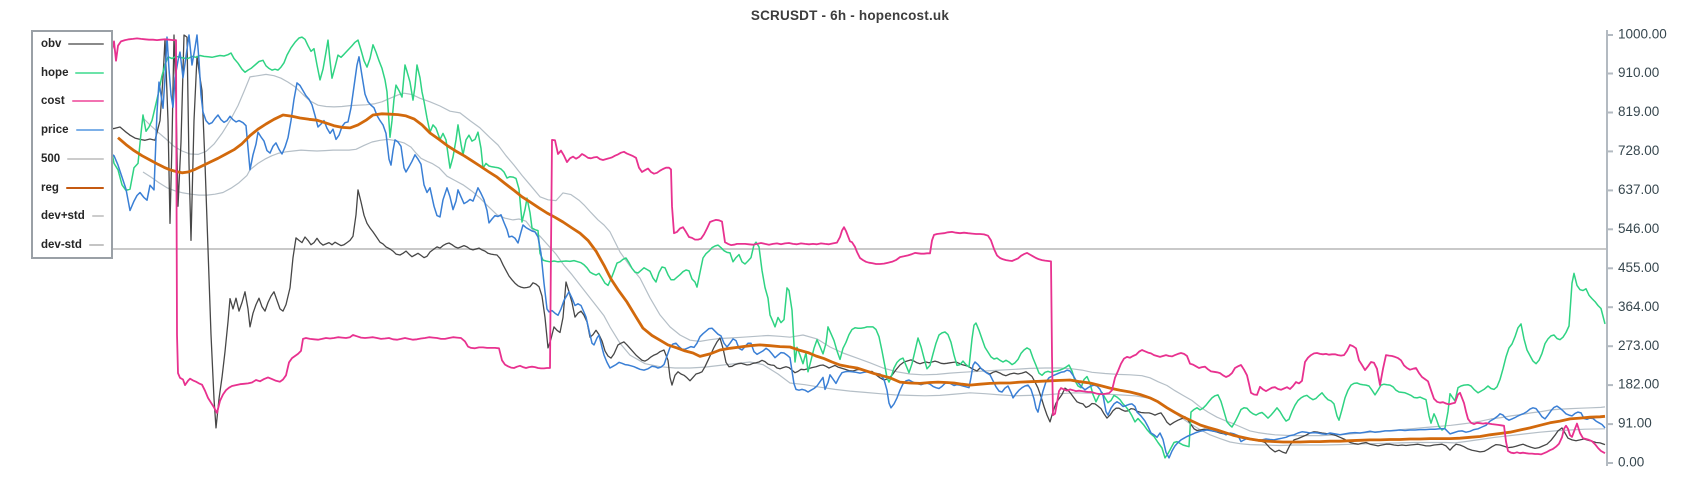  I want to click on legend-item-label: dev-std, so click(61, 244).